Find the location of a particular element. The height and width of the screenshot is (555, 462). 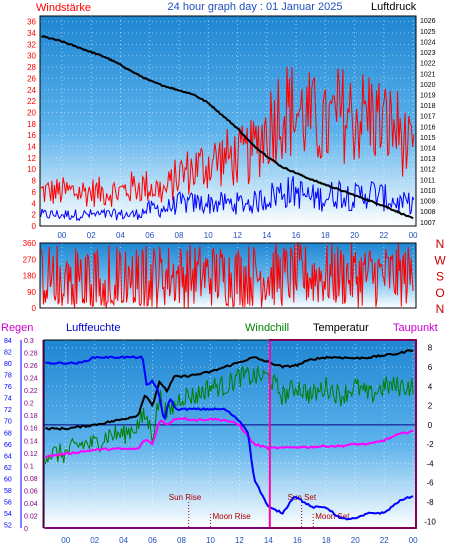

x-tick-label: 12 is located at coordinates (237, 235).